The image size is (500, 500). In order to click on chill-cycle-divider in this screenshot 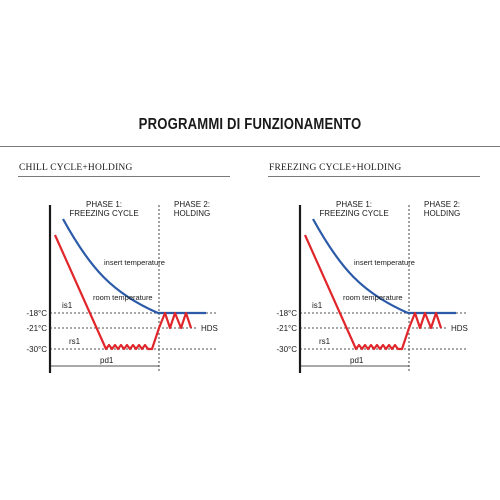, I will do `click(124, 176)`.